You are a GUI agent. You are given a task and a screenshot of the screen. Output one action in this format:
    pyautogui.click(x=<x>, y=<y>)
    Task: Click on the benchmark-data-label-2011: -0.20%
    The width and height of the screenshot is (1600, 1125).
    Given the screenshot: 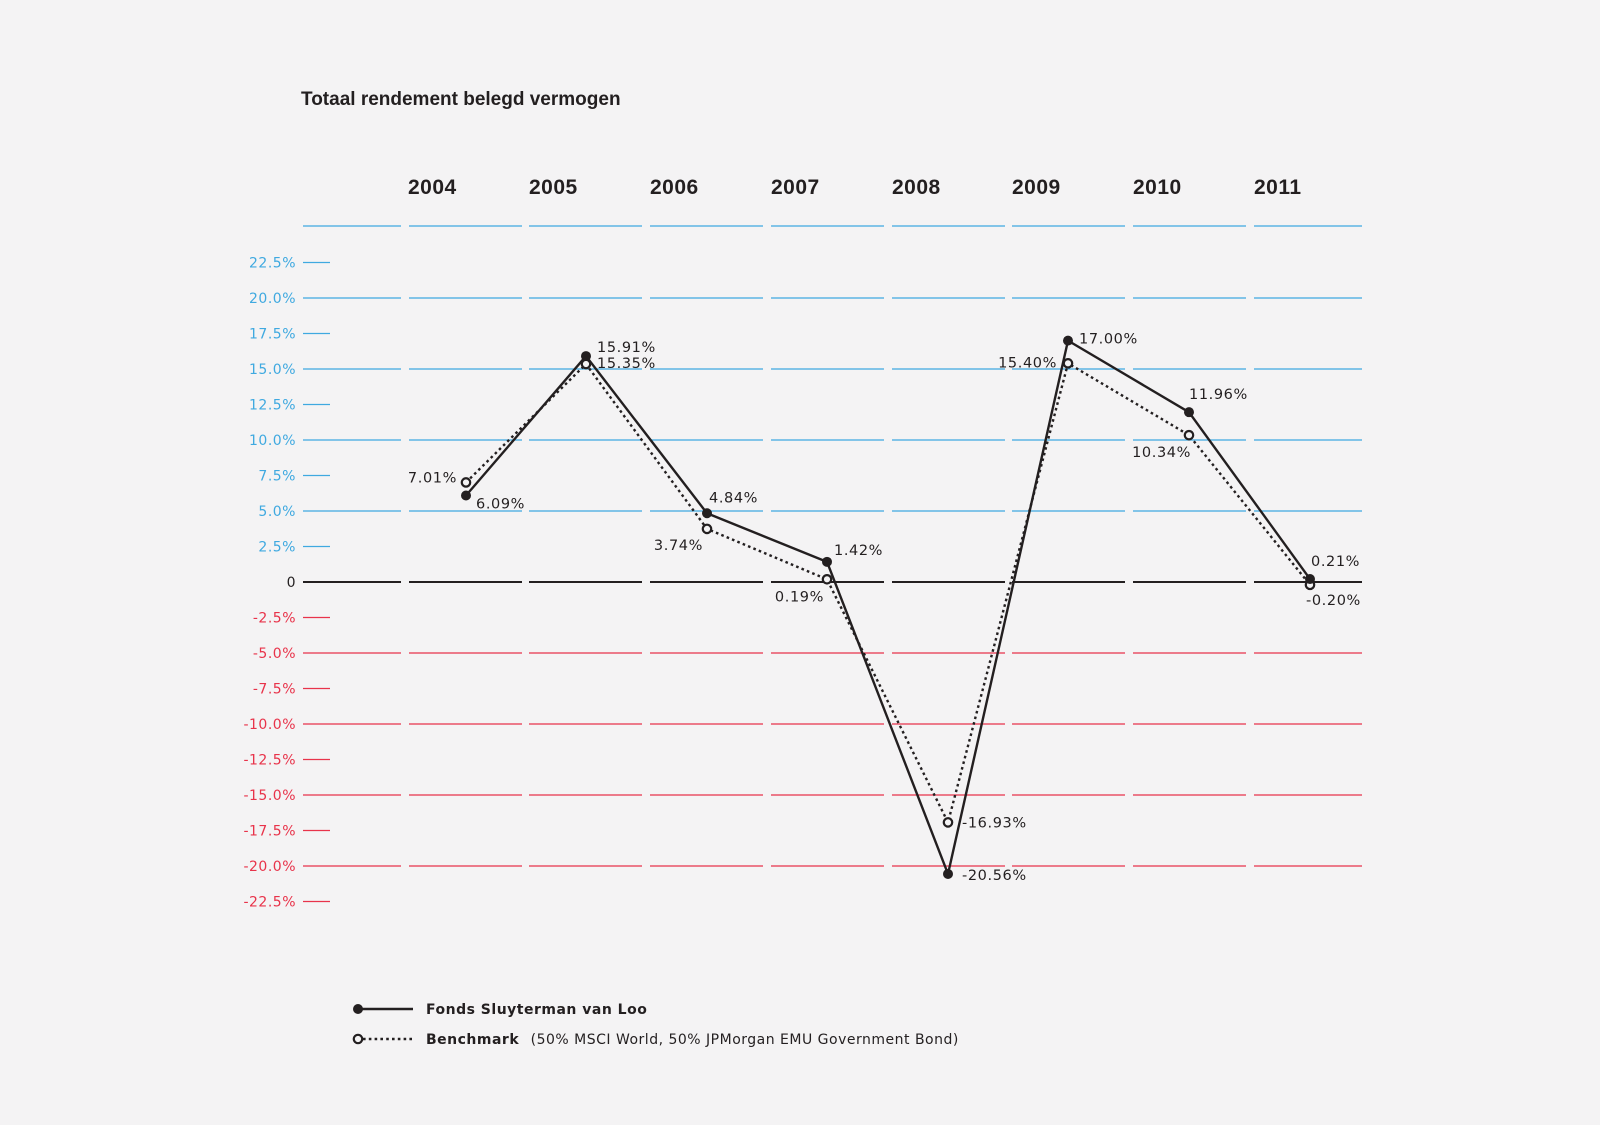 What is the action you would take?
    pyautogui.click(x=1333, y=601)
    